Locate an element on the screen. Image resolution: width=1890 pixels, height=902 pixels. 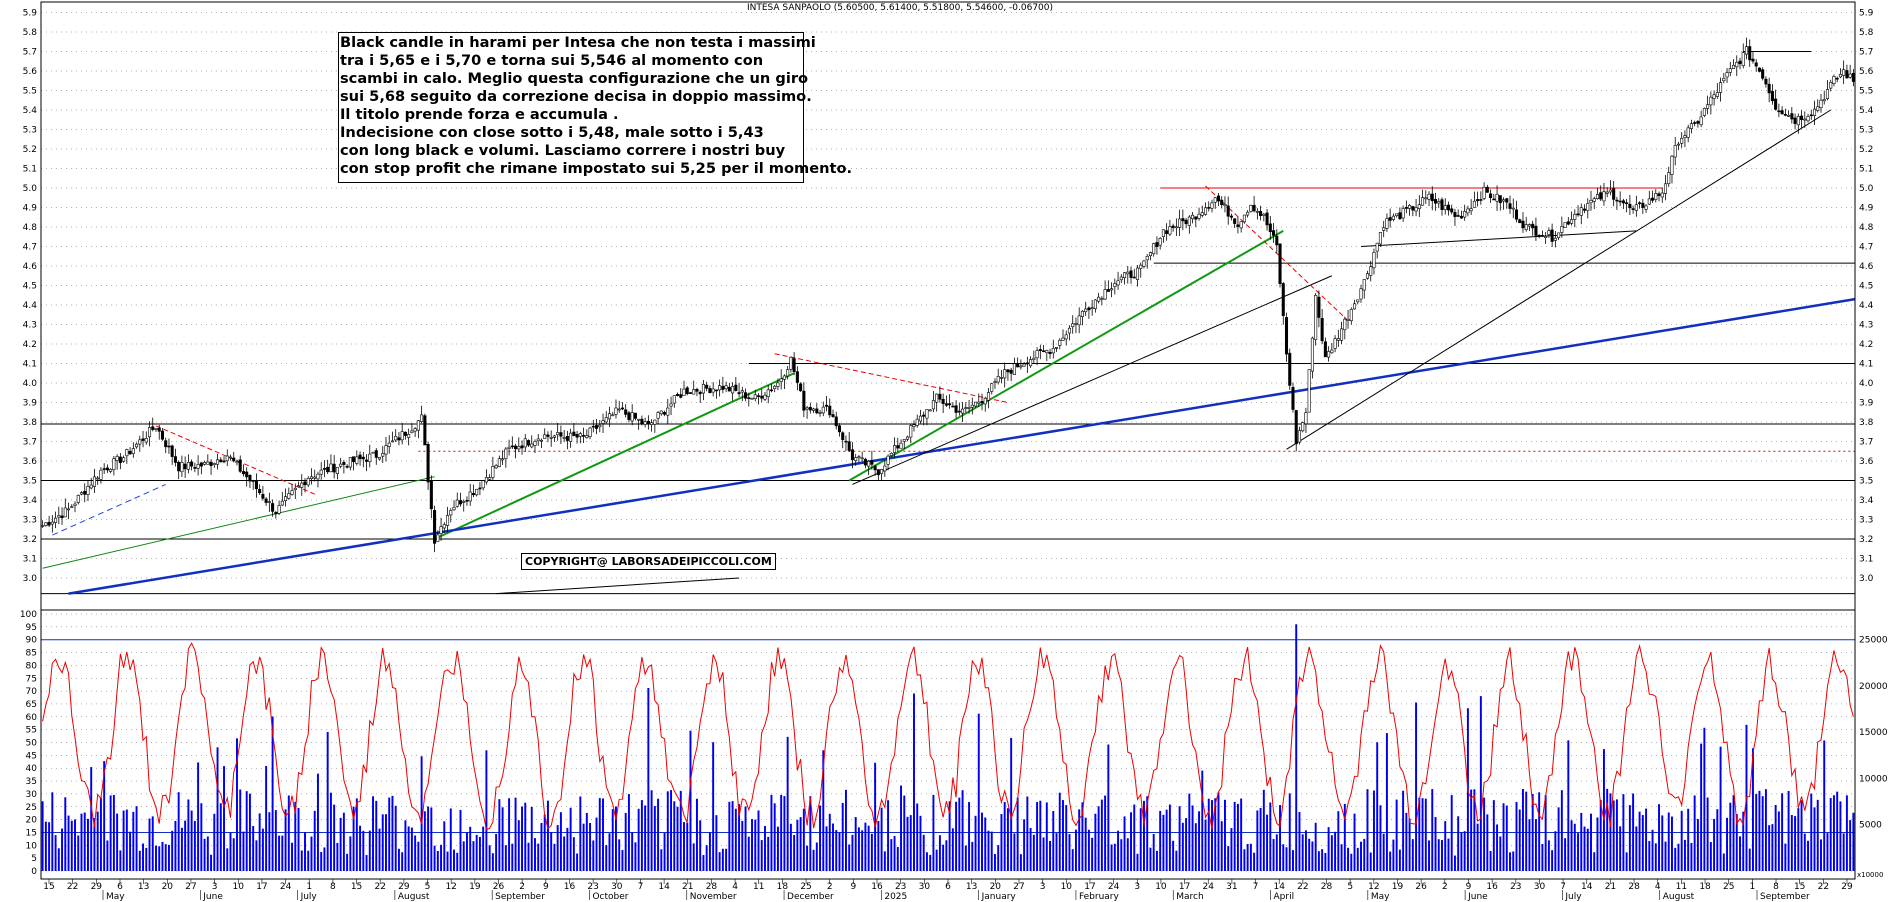
price-tick-left: 5.3 is located at coordinates (30, 131).